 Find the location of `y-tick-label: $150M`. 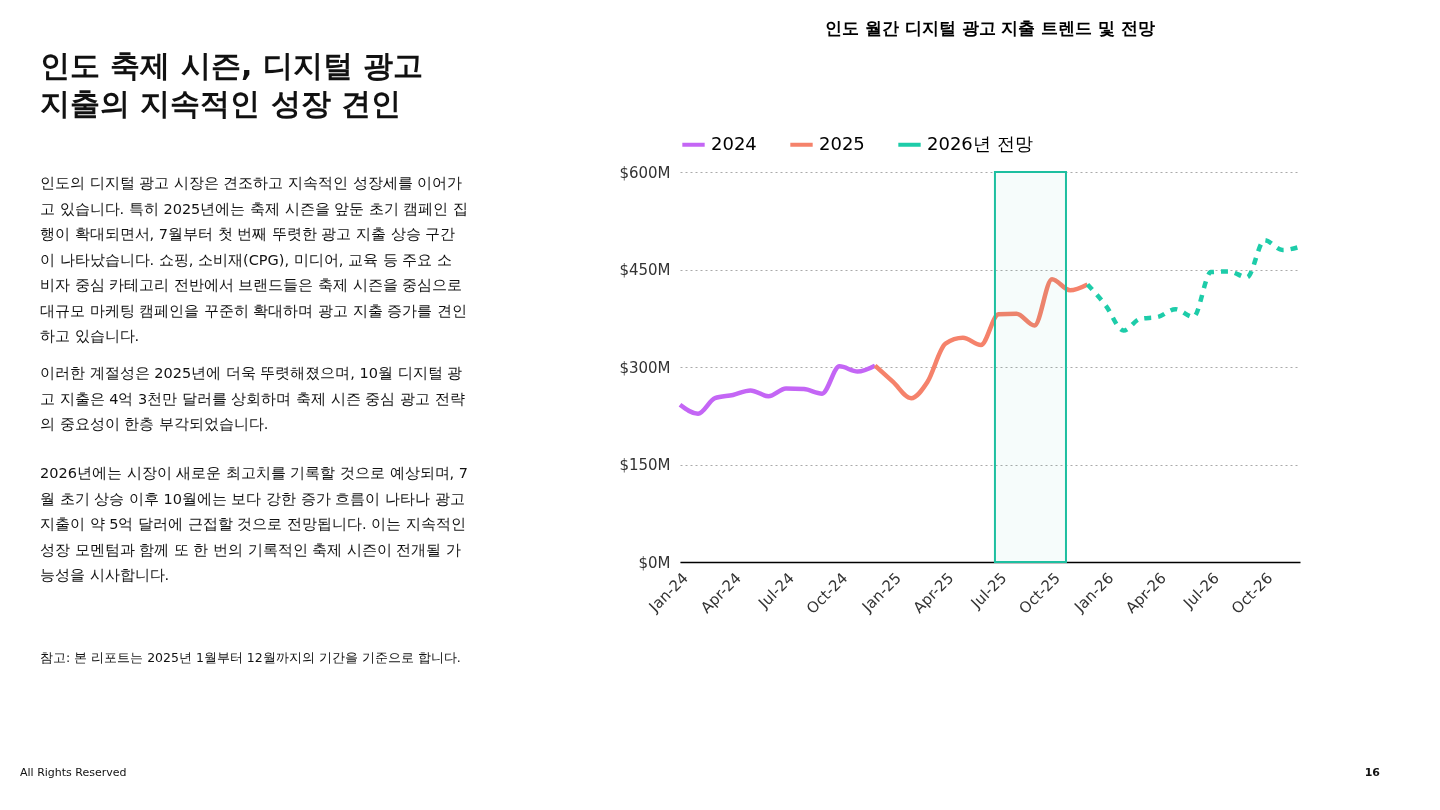

y-tick-label: $150M is located at coordinates (645, 465).